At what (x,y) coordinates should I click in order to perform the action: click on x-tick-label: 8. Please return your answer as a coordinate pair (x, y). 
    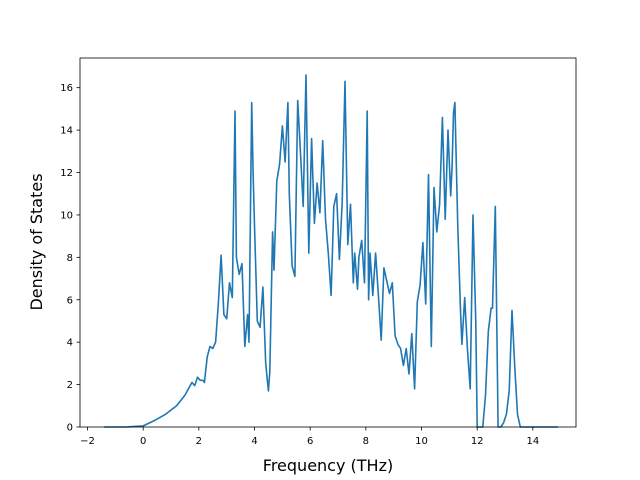
    Looking at the image, I should click on (366, 441).